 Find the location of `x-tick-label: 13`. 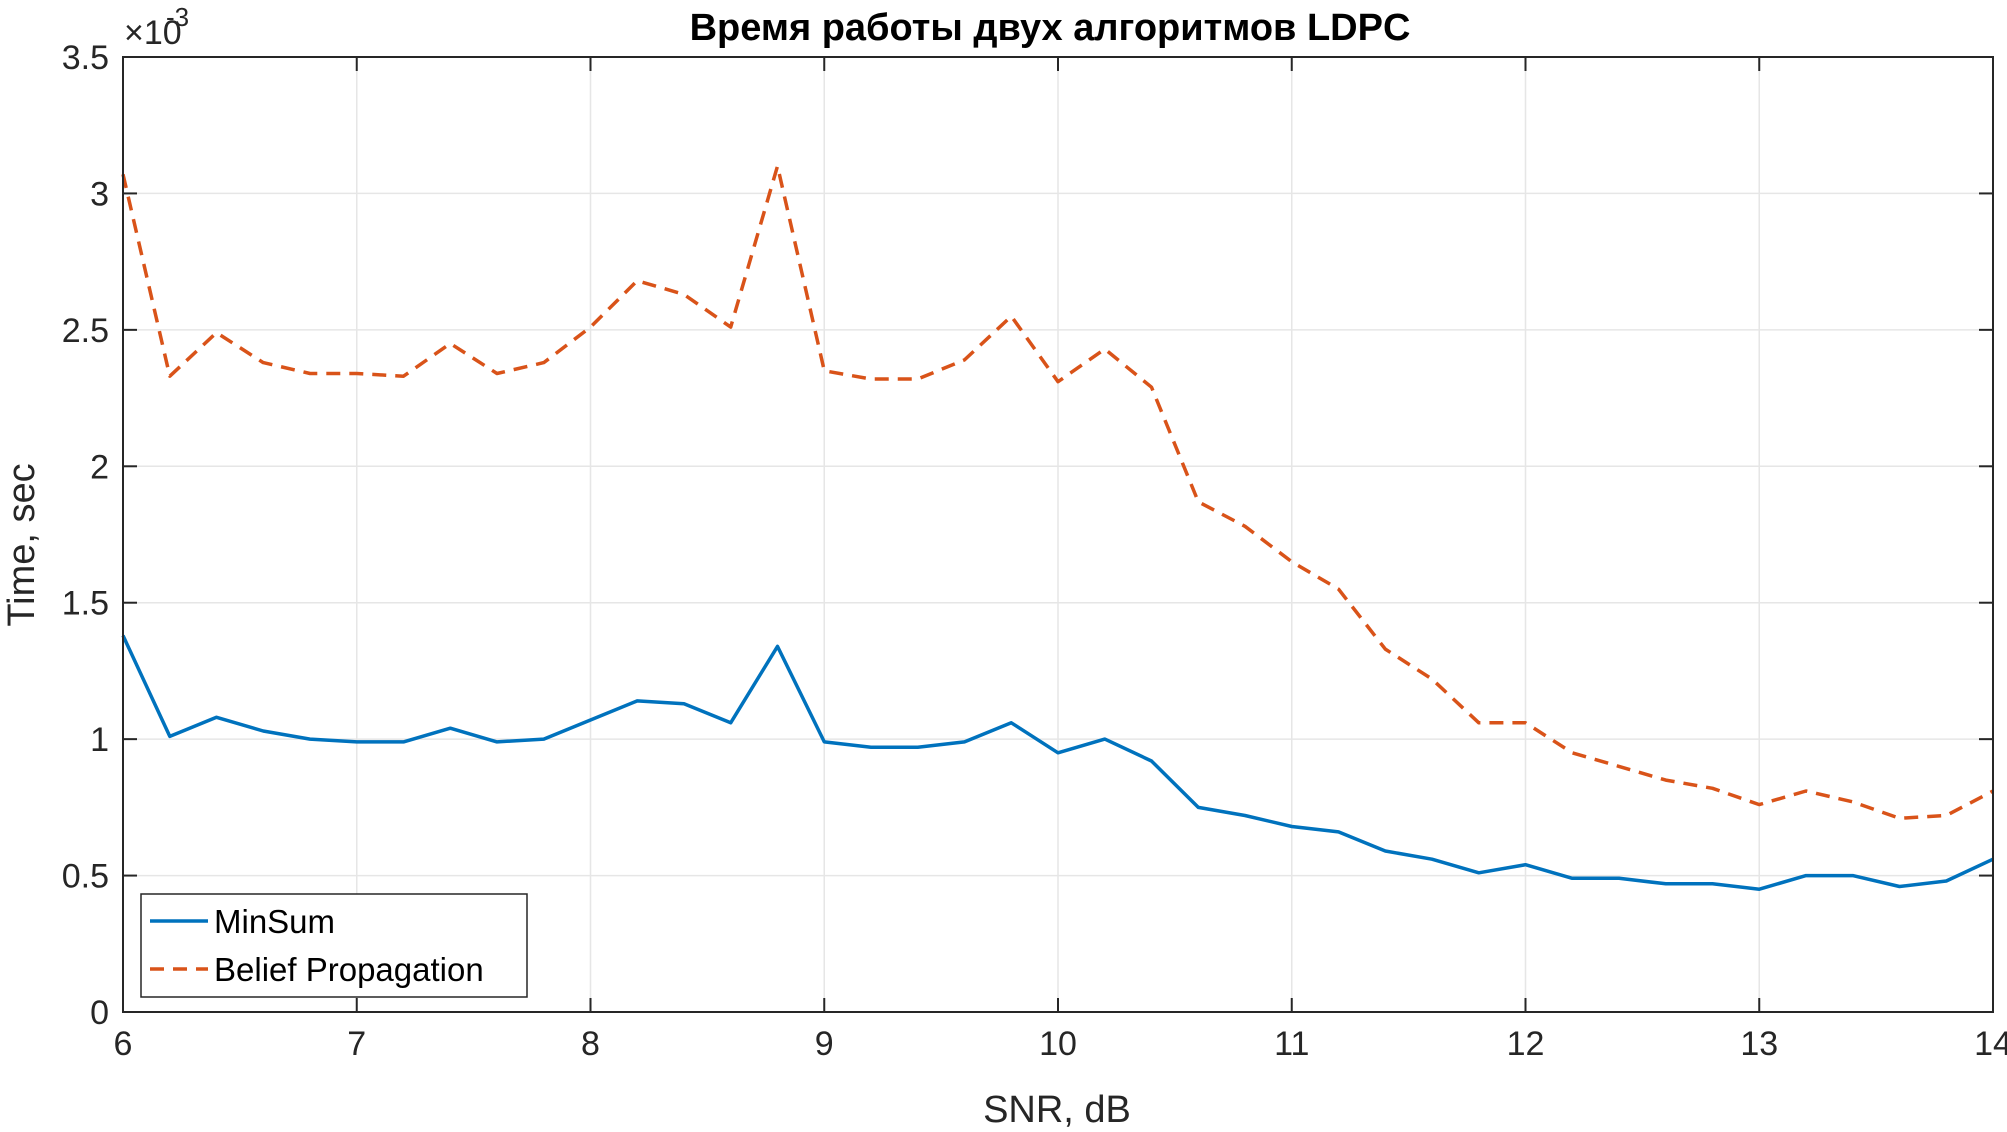

x-tick-label: 13 is located at coordinates (1759, 1044).